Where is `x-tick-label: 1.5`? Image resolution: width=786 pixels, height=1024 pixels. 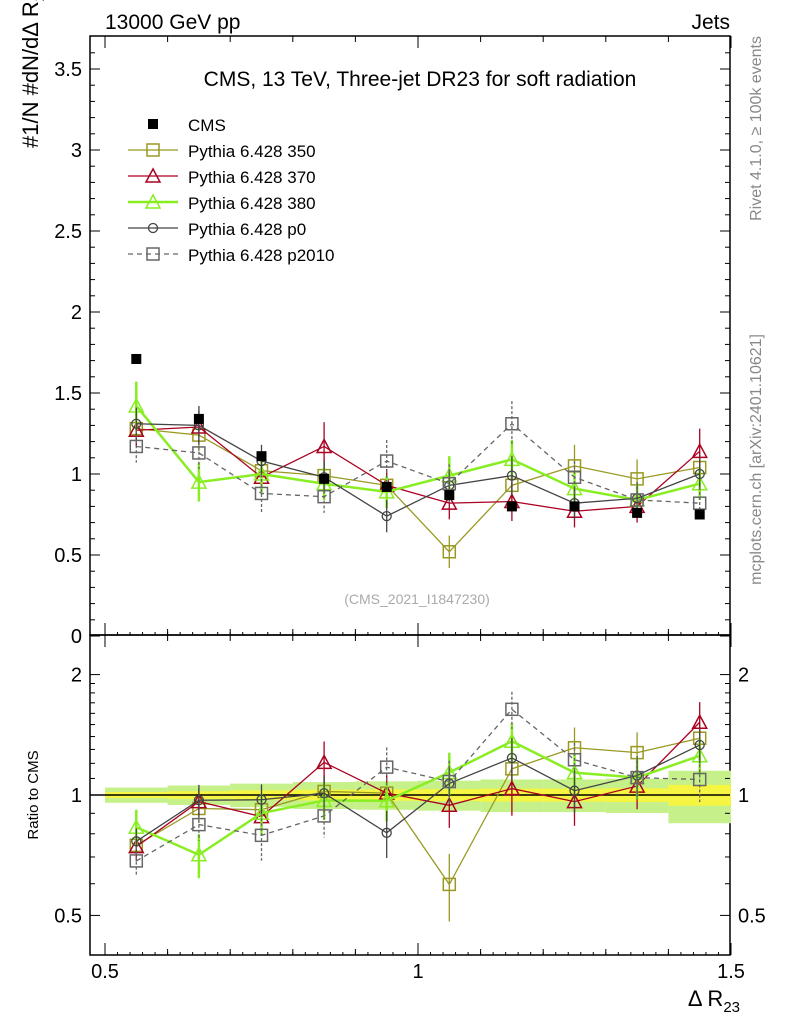 x-tick-label: 1.5 is located at coordinates (731, 972).